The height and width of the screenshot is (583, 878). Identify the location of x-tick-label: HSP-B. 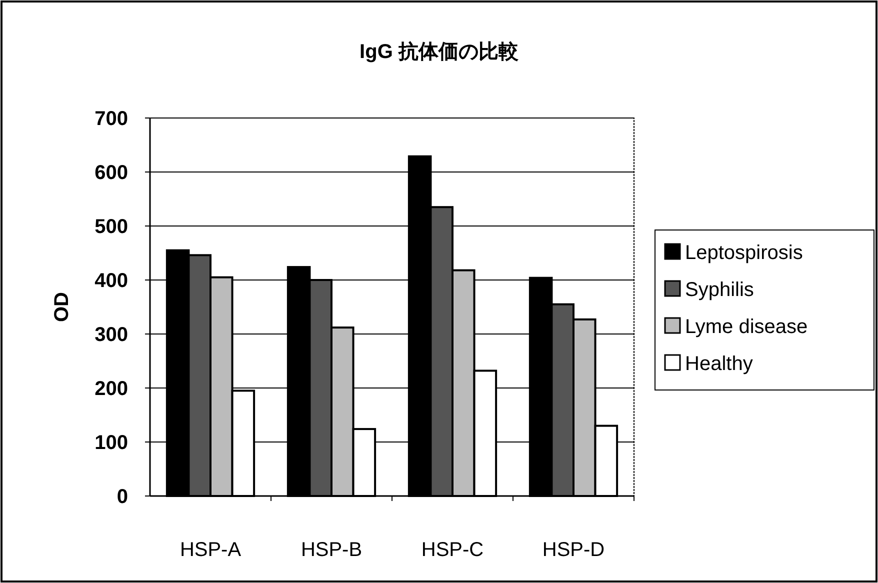
(331, 550).